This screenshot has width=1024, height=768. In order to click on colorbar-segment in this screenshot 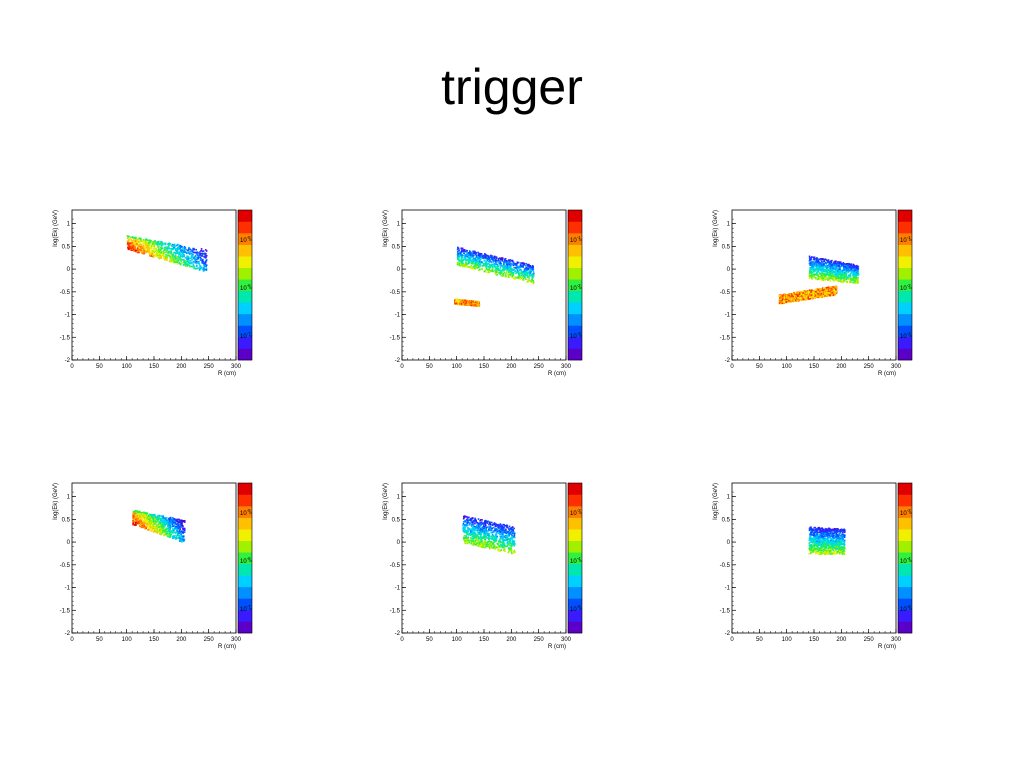, I will do `click(245, 354)`.